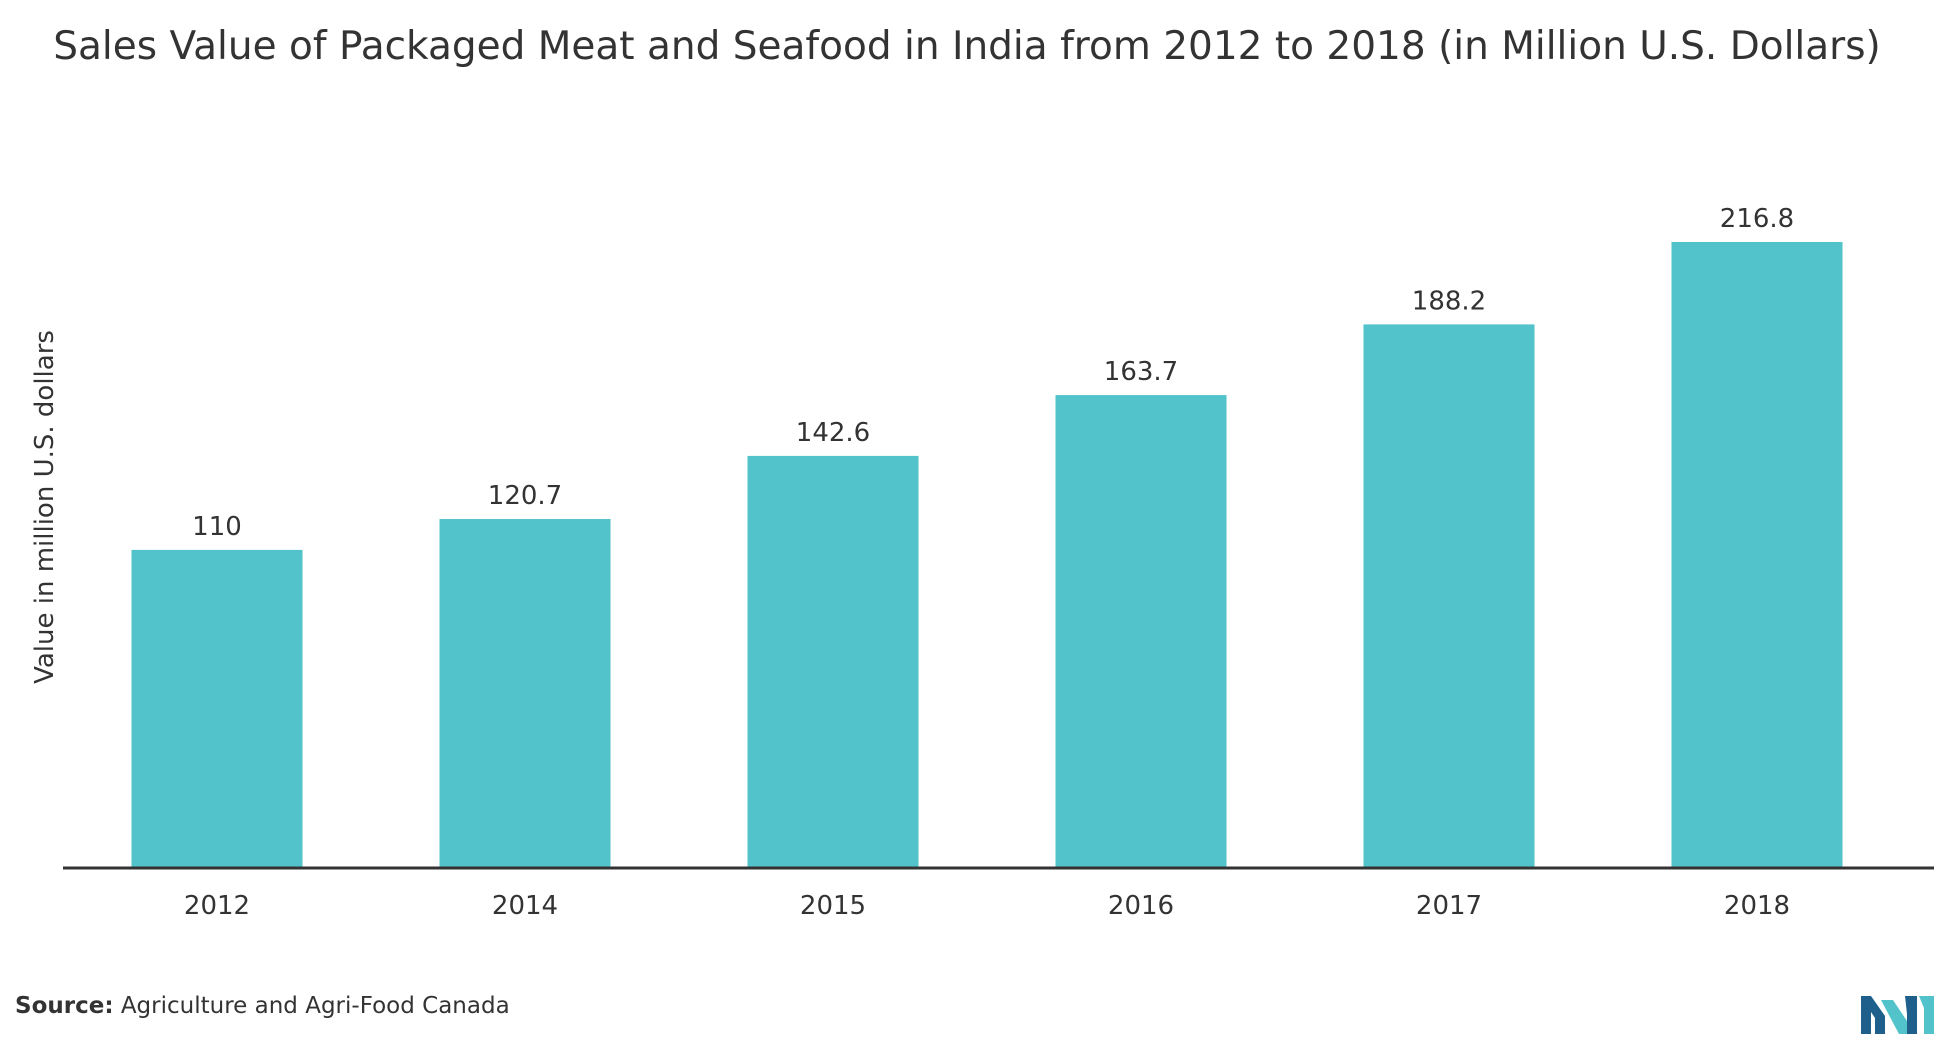 The width and height of the screenshot is (1934, 1039). Describe the element at coordinates (1757, 906) in the screenshot. I see `x-tick-label-2018: 2018` at that location.